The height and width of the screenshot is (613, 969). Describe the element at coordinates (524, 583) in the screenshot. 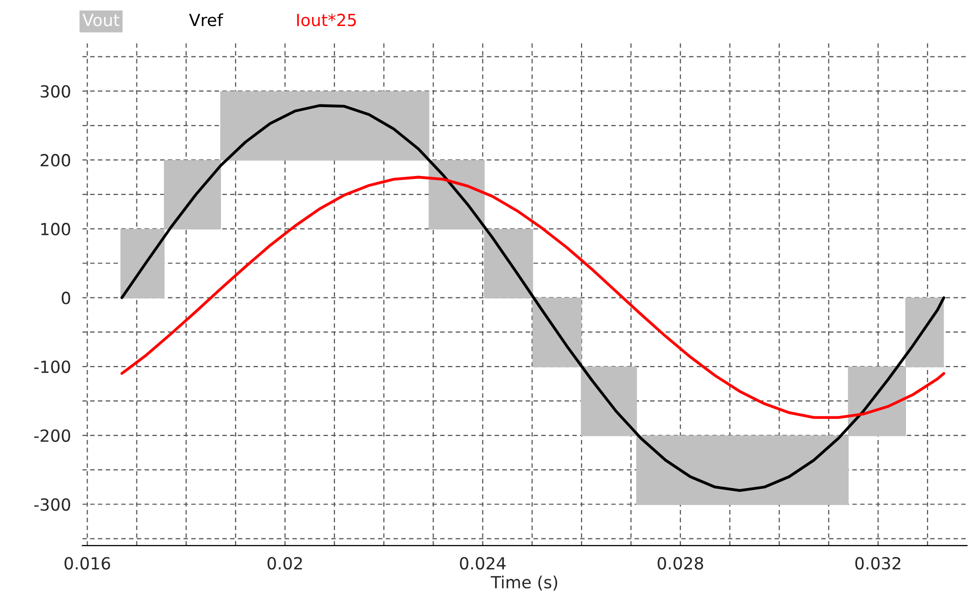

I see `x-axis-title: Time (s)` at that location.